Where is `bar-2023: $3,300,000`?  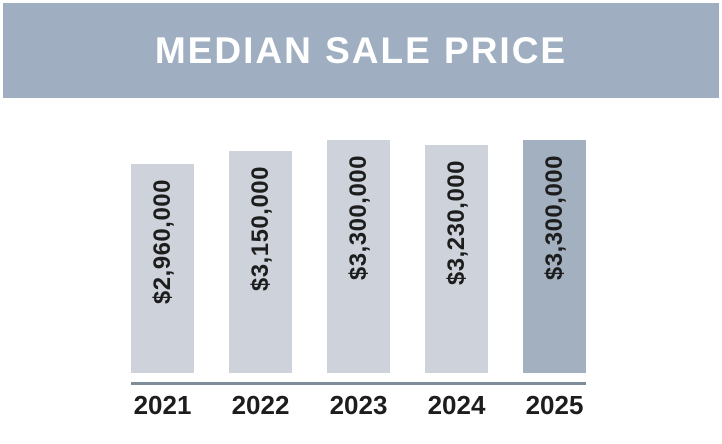 bar-2023: $3,300,000 is located at coordinates (358, 256).